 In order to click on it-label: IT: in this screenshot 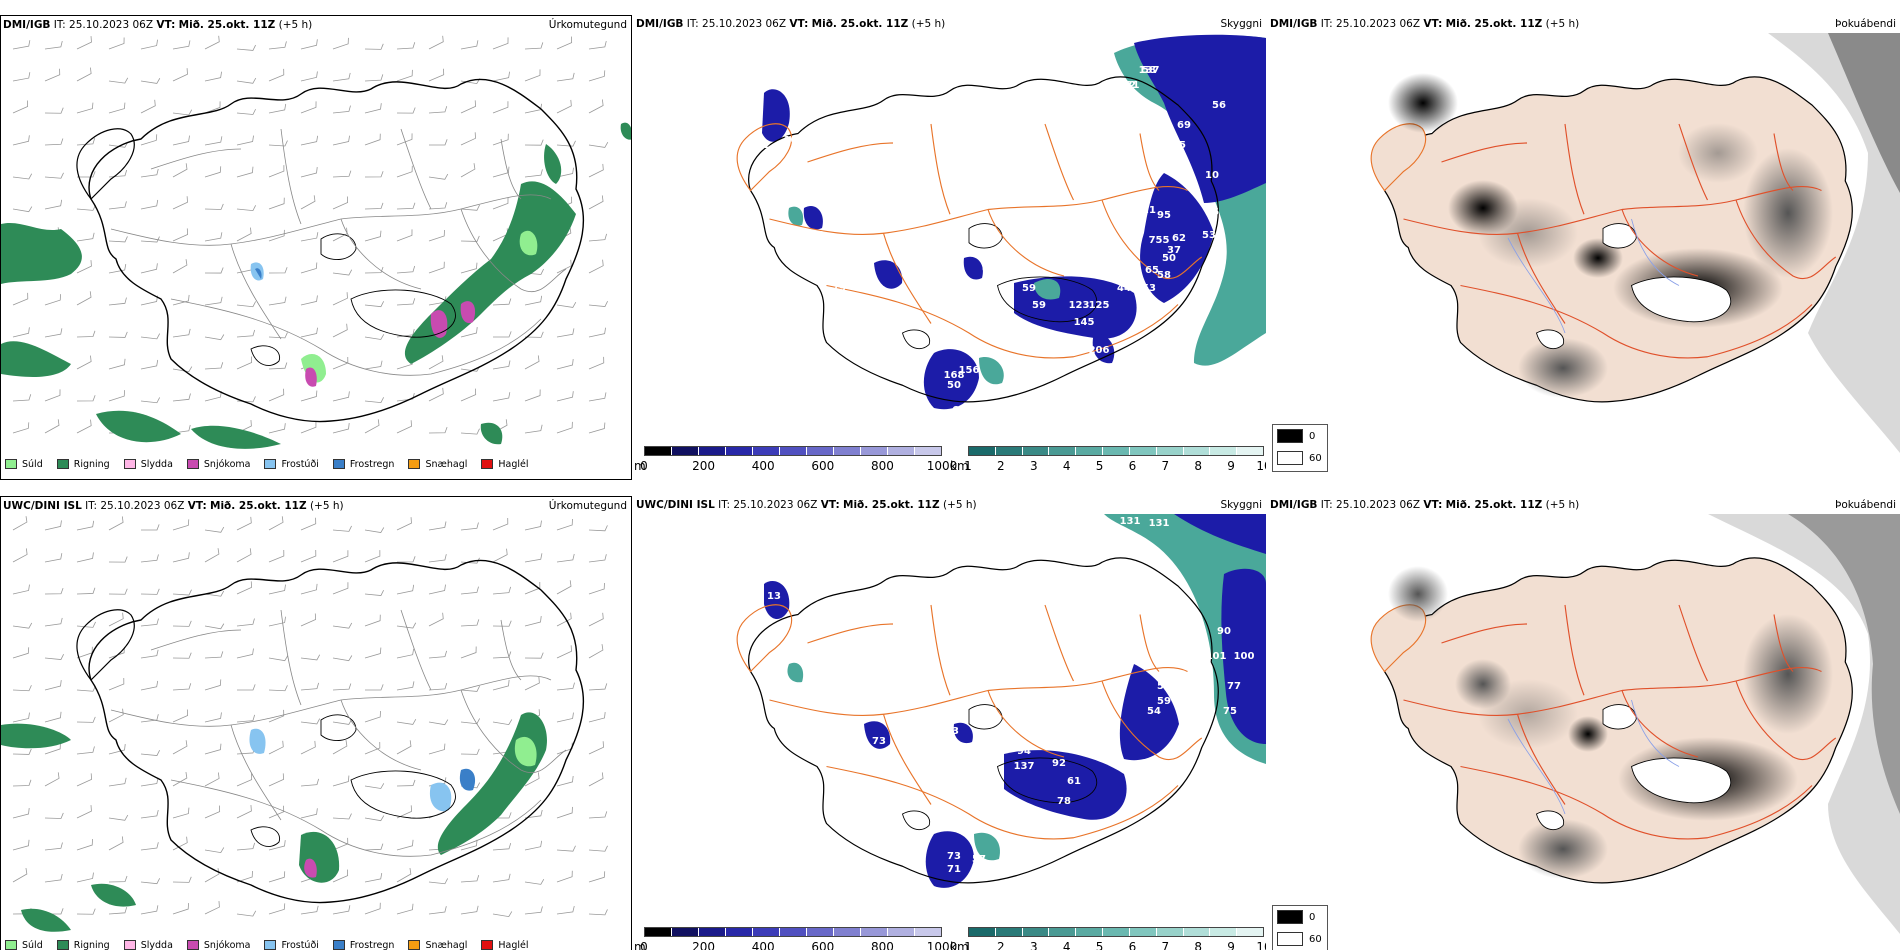, I will do `click(692, 24)`.